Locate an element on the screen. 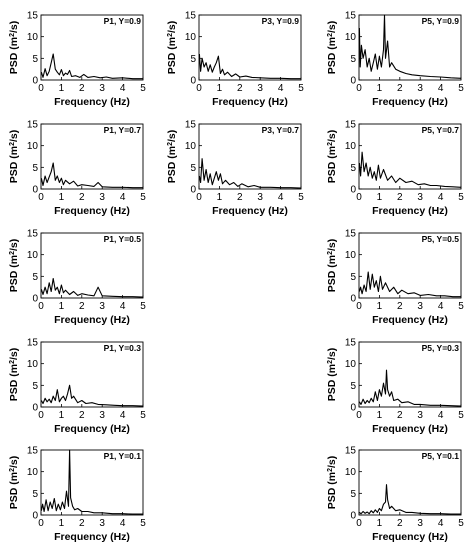 Image resolution: width=472 pixels, height=550 pixels. panel-title: P5, Y=0.5 is located at coordinates (441, 239).